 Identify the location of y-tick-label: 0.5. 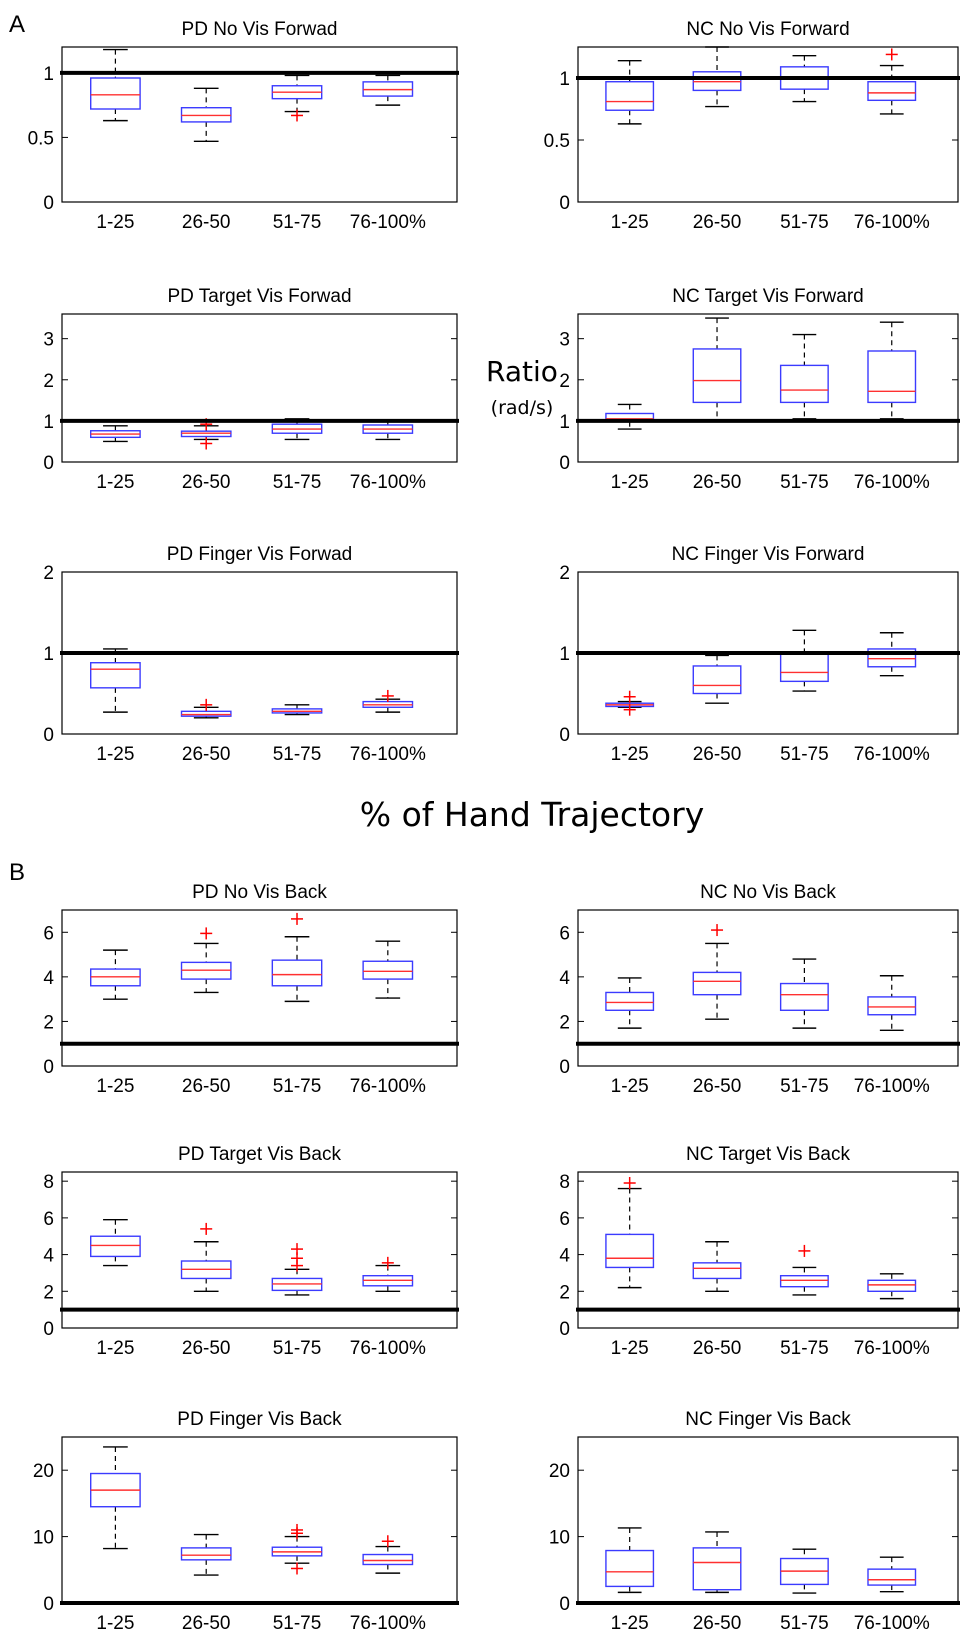
(557, 141).